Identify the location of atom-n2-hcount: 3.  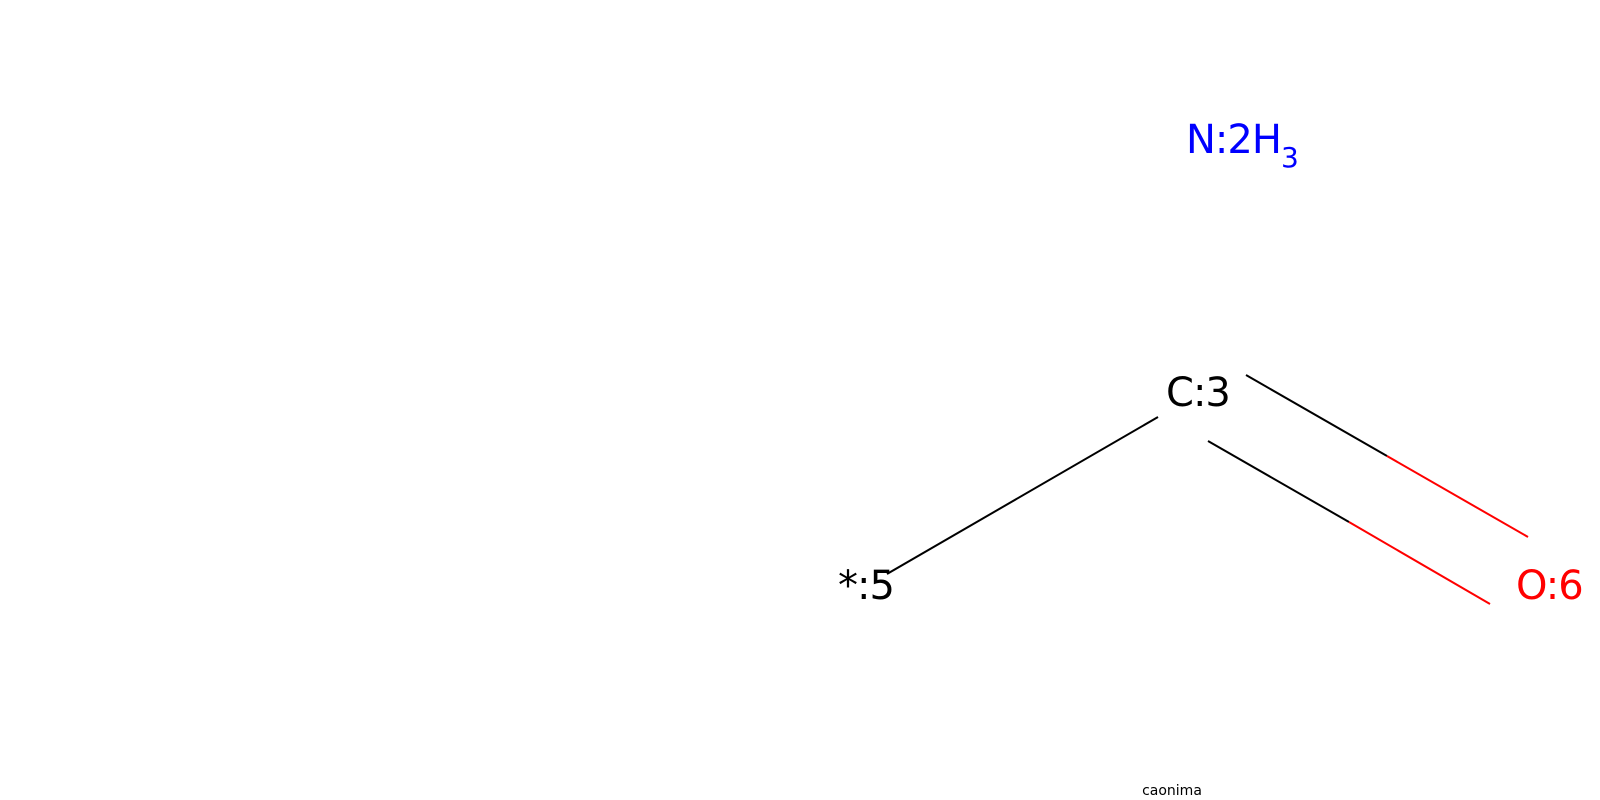
(1289, 157).